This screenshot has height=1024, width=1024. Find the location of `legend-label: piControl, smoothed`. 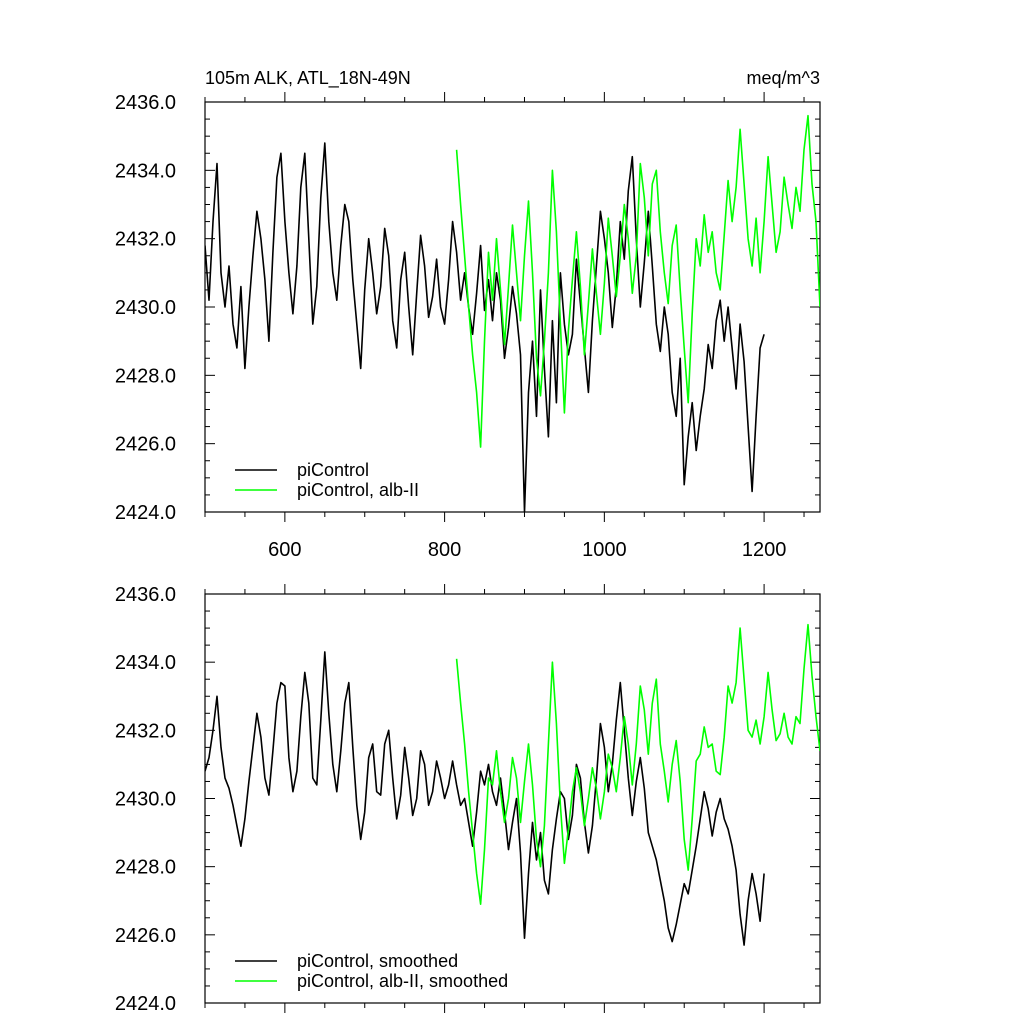

legend-label: piControl, smoothed is located at coordinates (377, 961).